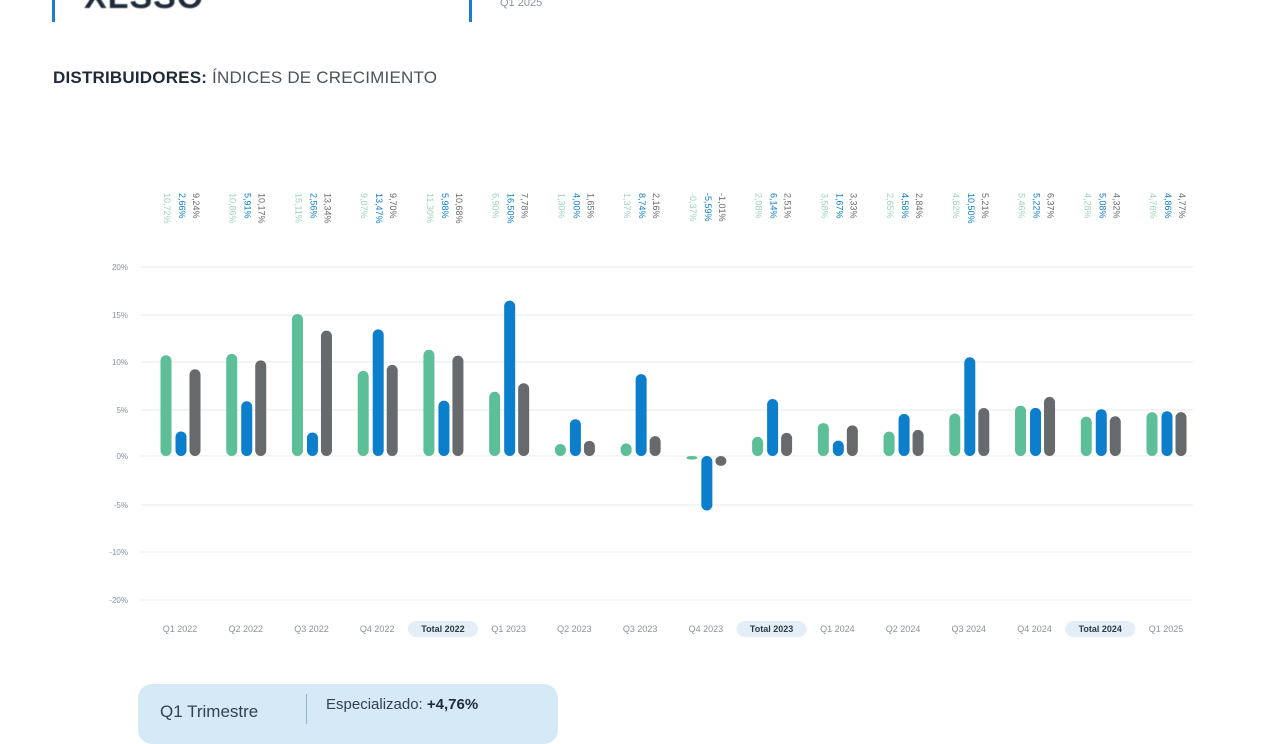 The image size is (1280, 744). Describe the element at coordinates (839, 206) in the screenshot. I see `data-label: 1,67%` at that location.